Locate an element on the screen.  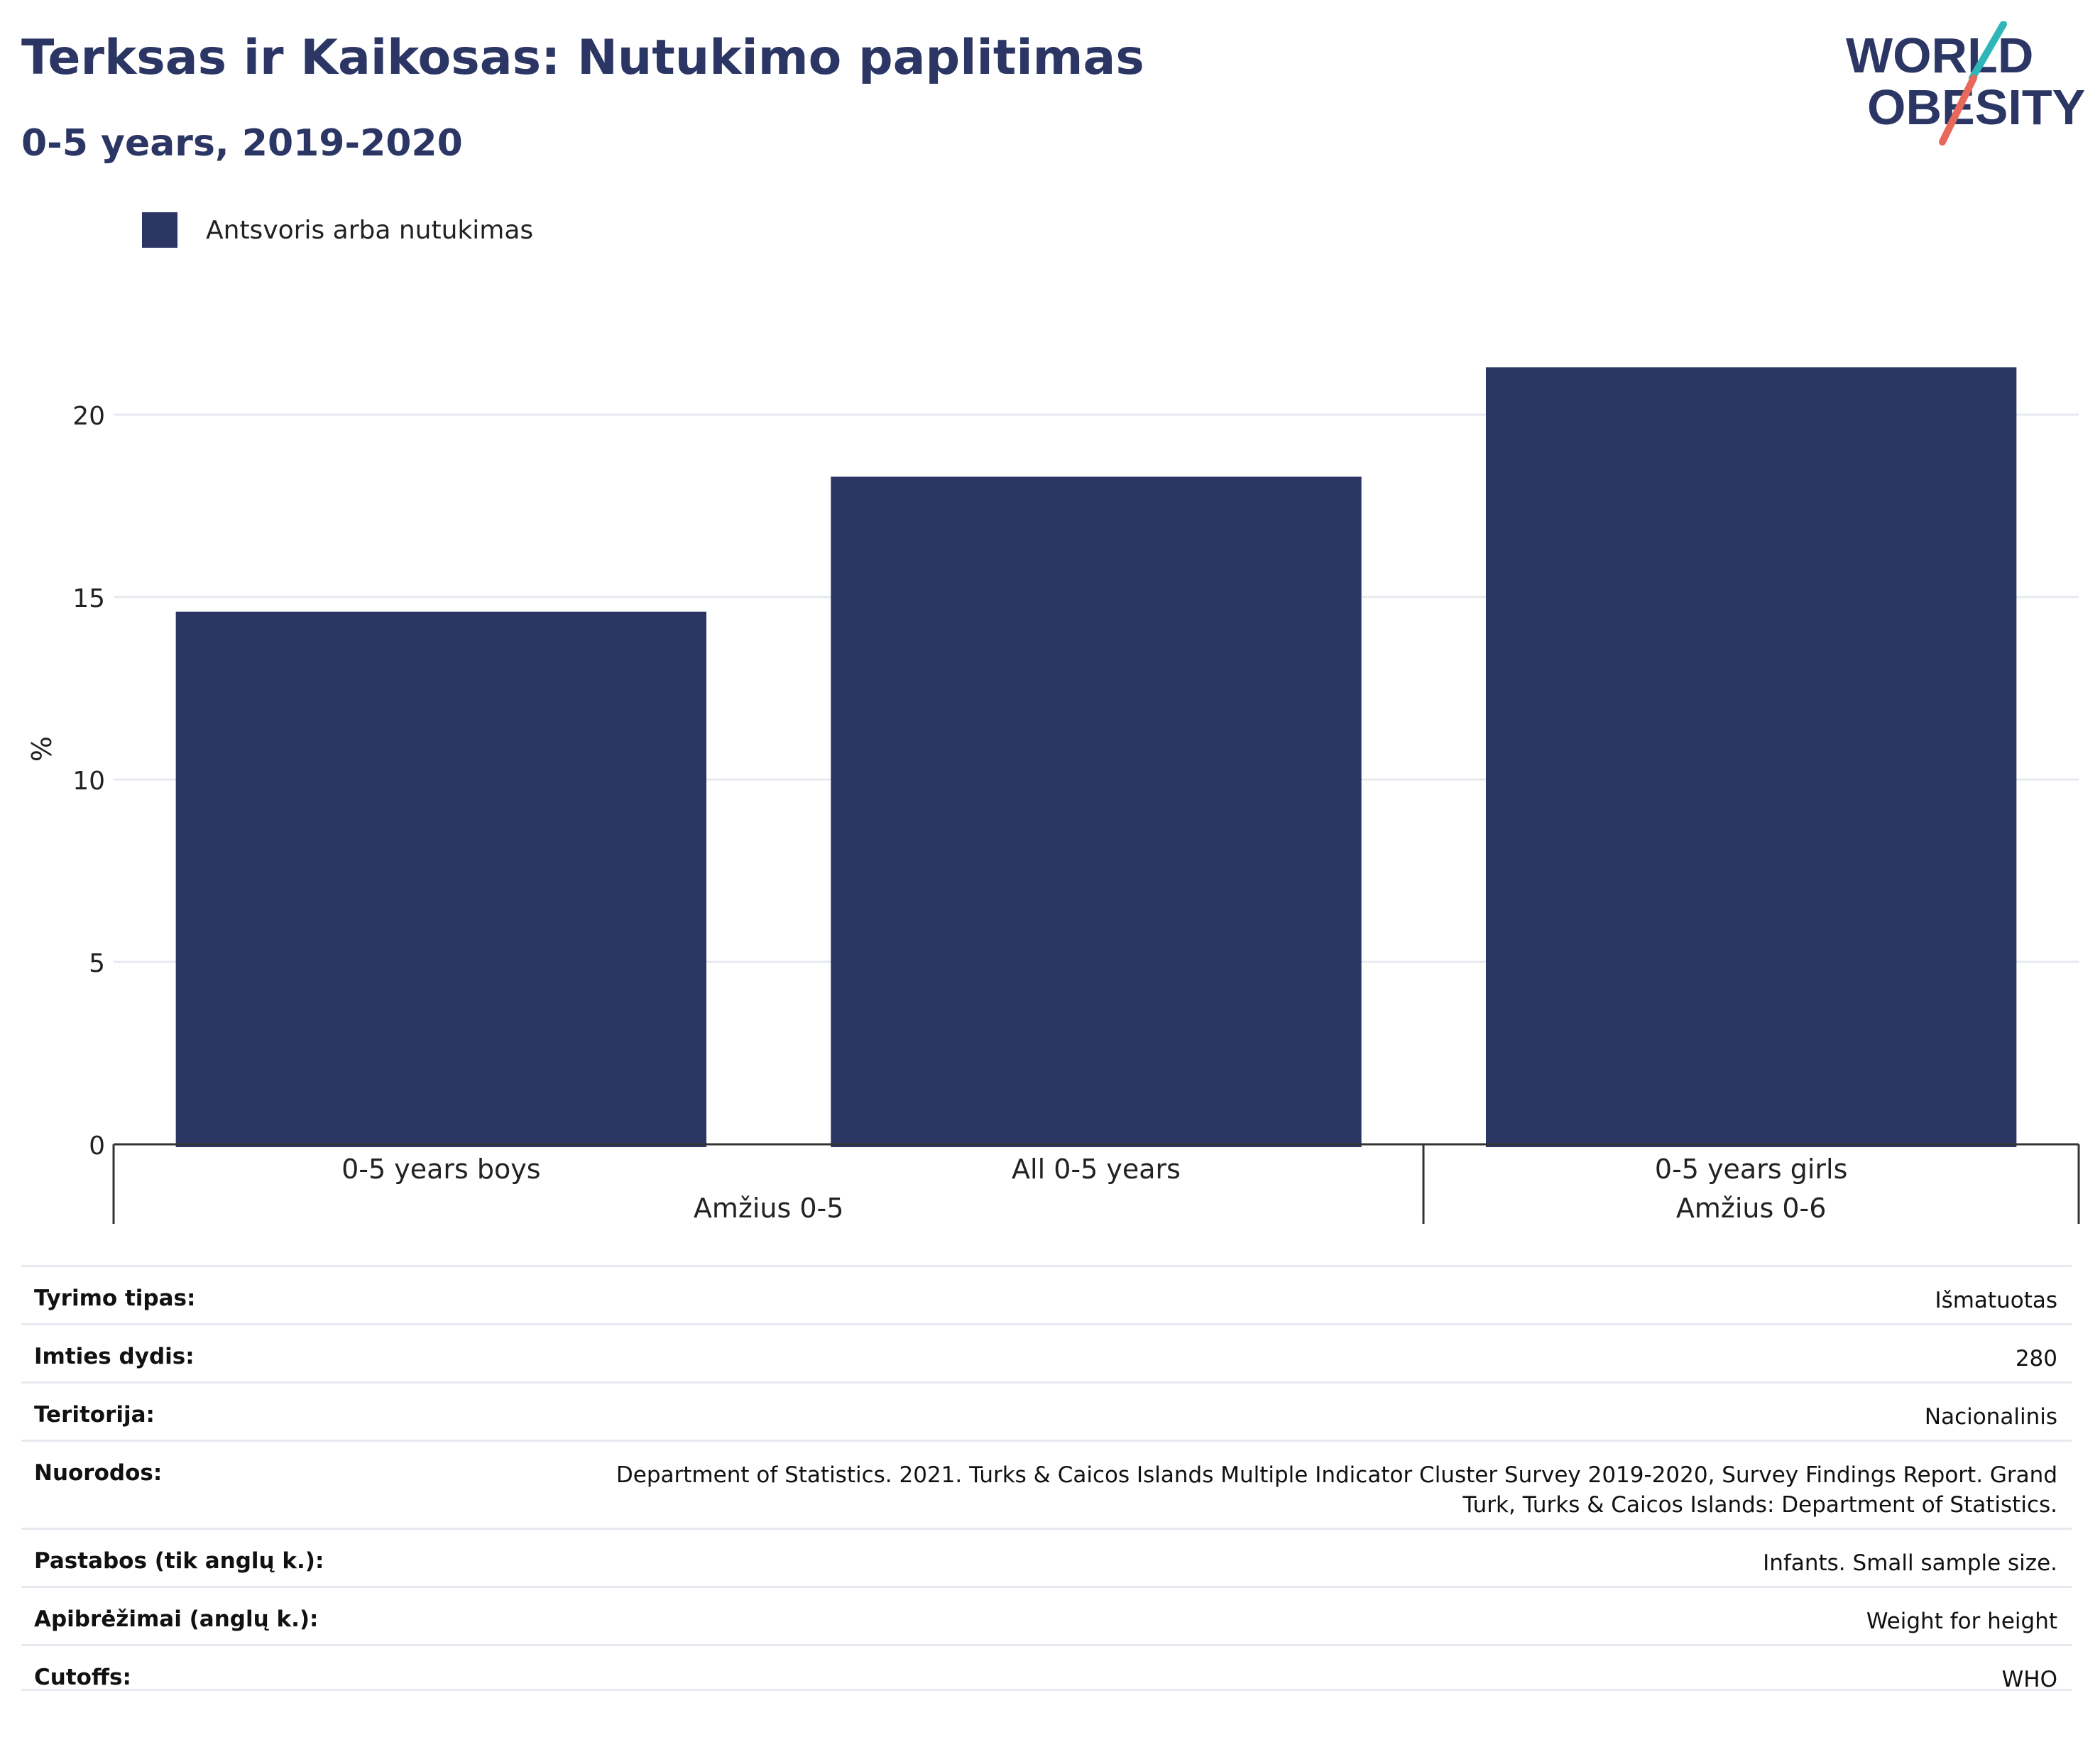
chart-subtitle: 0-5 years, 2019-2020 is located at coordinates (242, 143).